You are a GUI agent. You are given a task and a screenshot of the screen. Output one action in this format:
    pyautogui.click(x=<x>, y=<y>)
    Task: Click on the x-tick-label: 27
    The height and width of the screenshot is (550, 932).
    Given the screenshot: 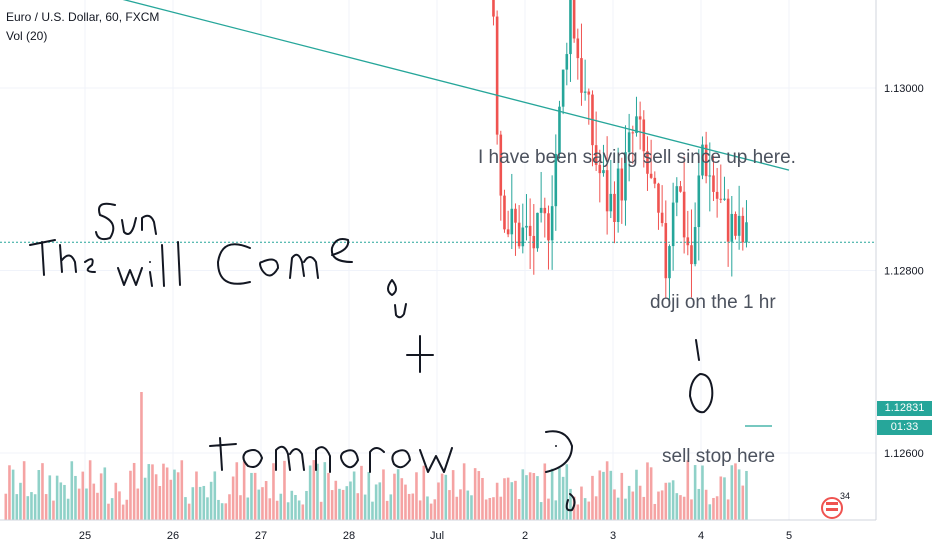 What is the action you would take?
    pyautogui.click(x=261, y=536)
    